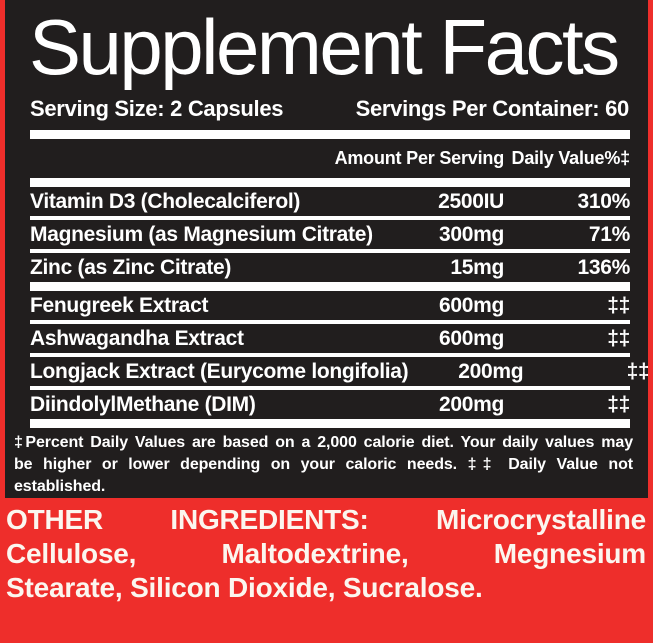 The width and height of the screenshot is (653, 643). What do you see at coordinates (157, 108) in the screenshot?
I see `serving-size-text: Serving Size: 2 Capsules` at bounding box center [157, 108].